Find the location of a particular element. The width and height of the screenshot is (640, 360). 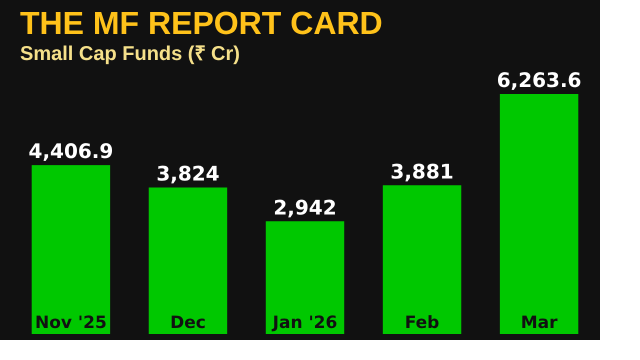

data-label: 4,406.9 is located at coordinates (71, 151).